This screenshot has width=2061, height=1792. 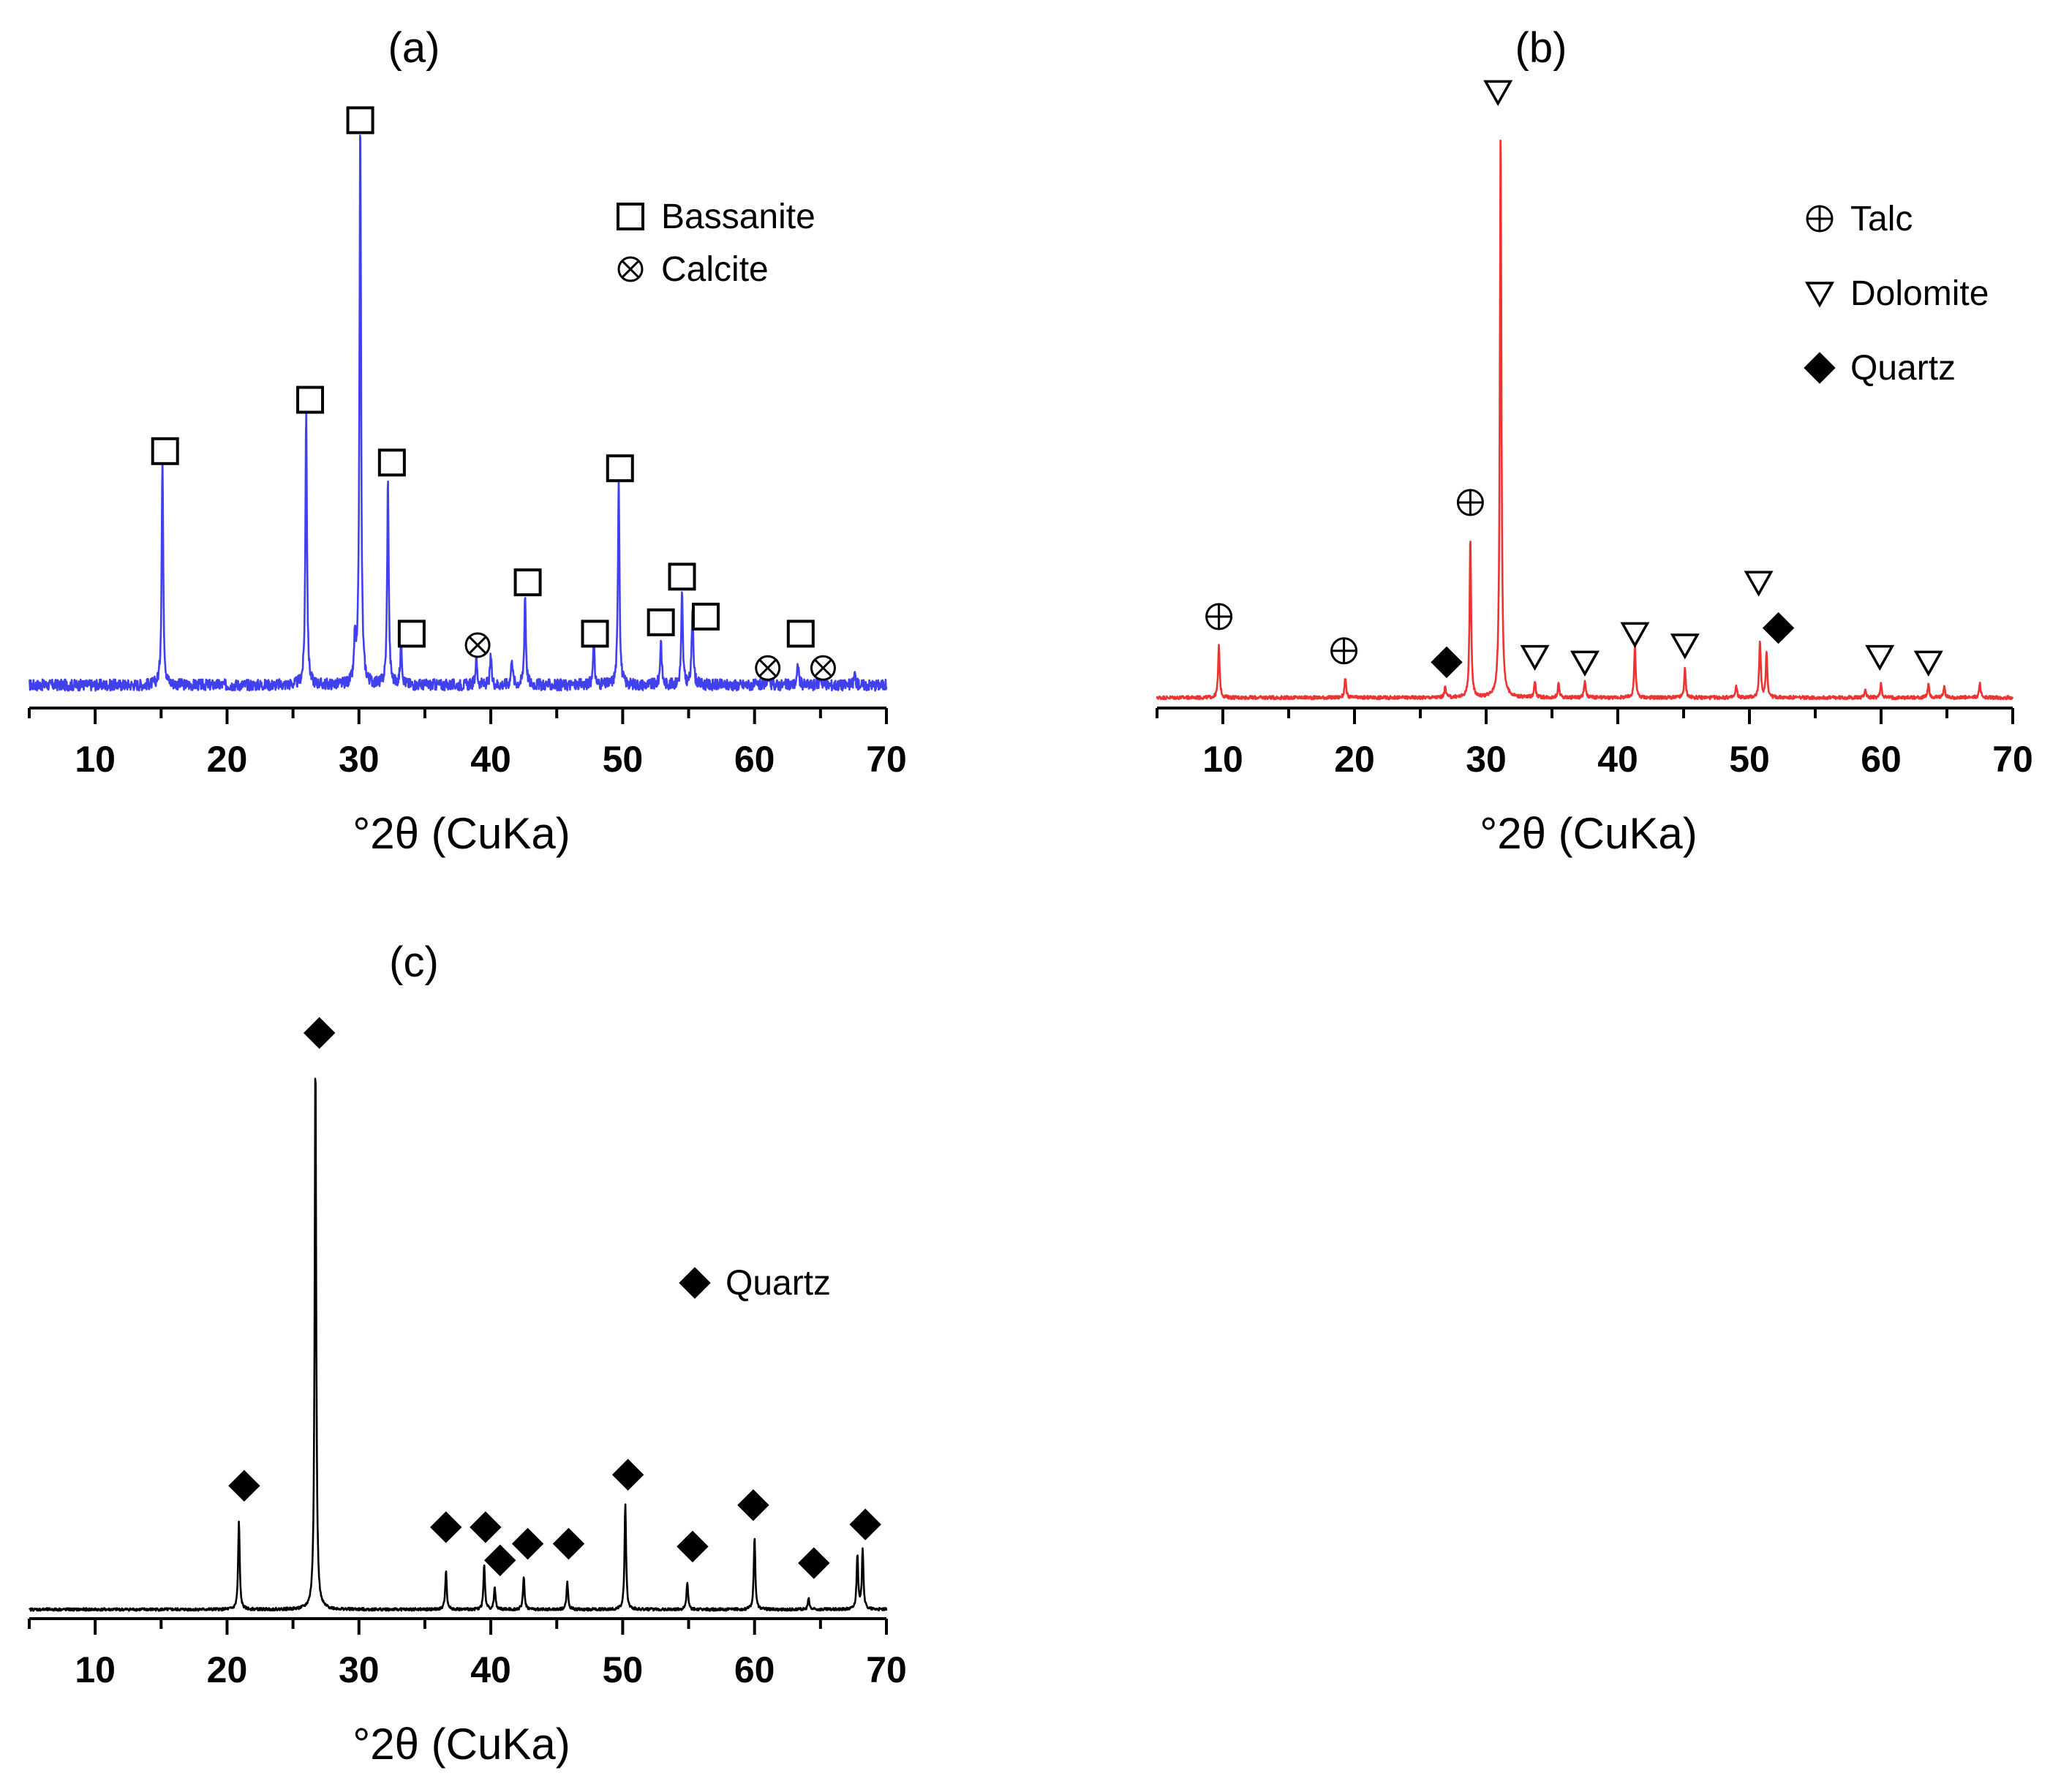 What do you see at coordinates (1541, 48) in the screenshot?
I see `panel-label: (b)` at bounding box center [1541, 48].